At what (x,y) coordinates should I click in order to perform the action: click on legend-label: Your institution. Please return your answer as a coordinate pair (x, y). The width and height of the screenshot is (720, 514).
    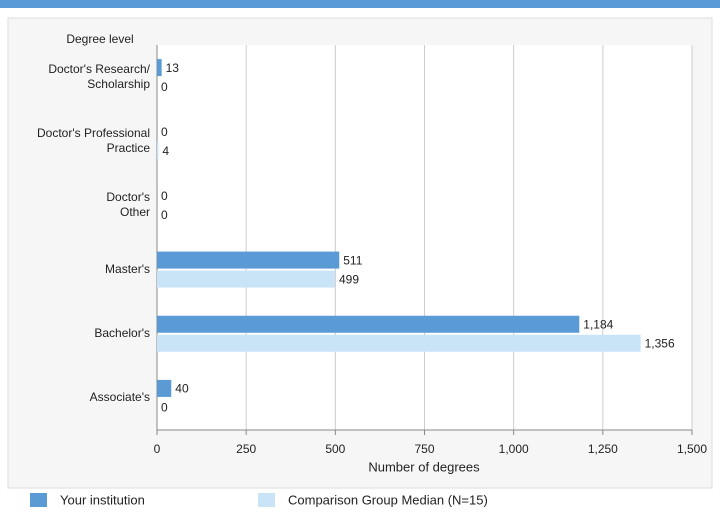
    Looking at the image, I should click on (102, 499).